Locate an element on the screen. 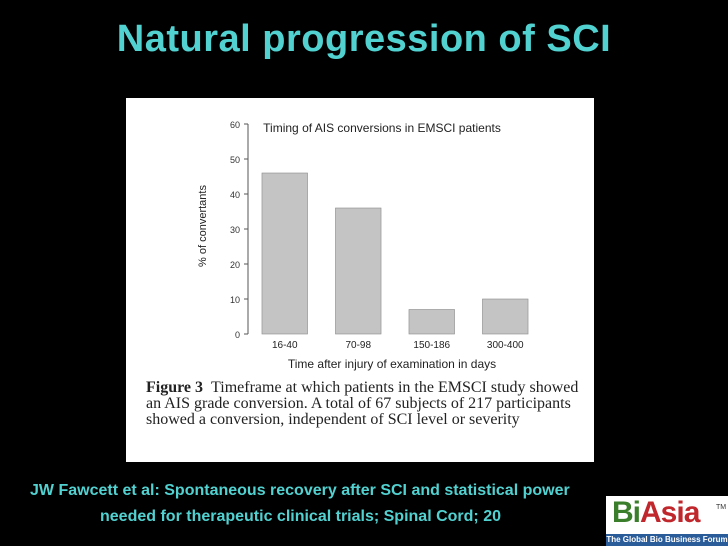  figure-label: Figure 3 is located at coordinates (175, 387).